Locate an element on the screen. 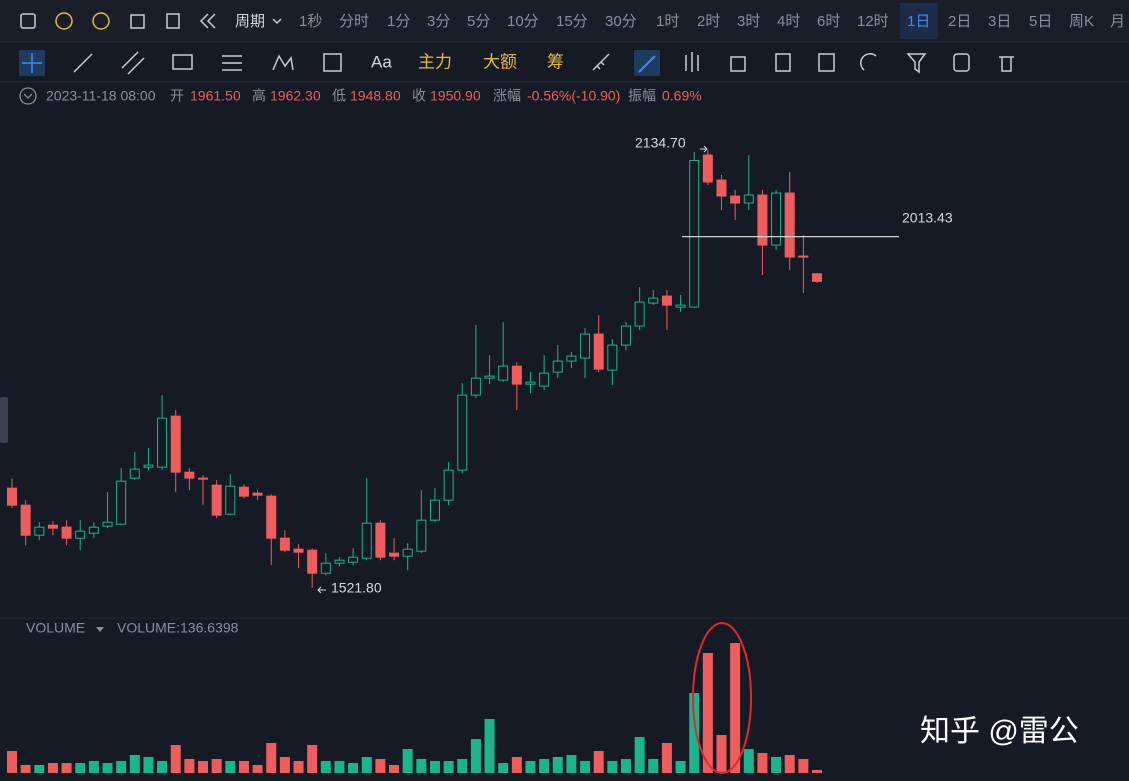 This screenshot has width=1129, height=781. interval: 分时 is located at coordinates (354, 21).